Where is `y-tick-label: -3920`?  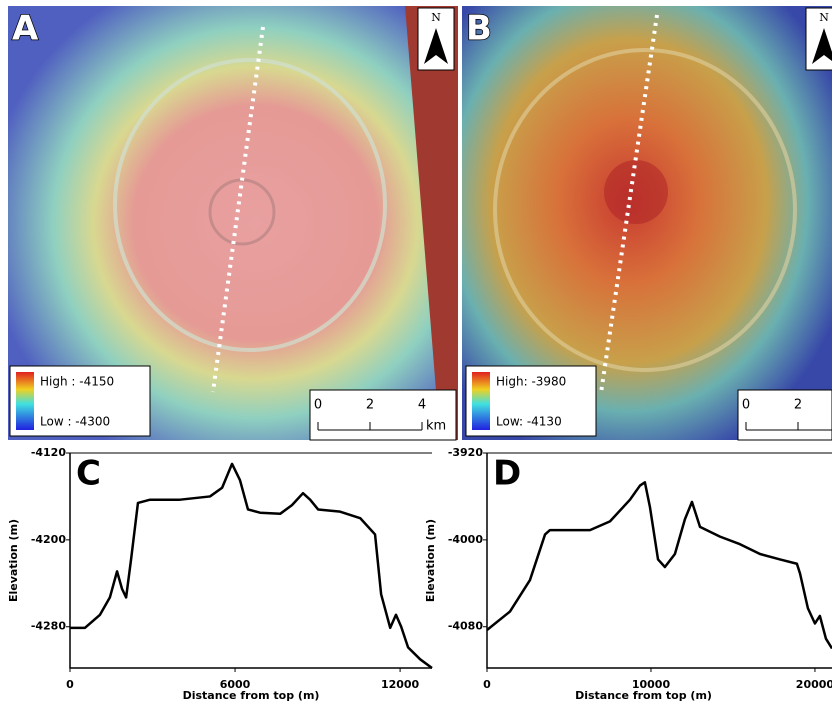
y-tick-label: -3920 is located at coordinates (466, 452).